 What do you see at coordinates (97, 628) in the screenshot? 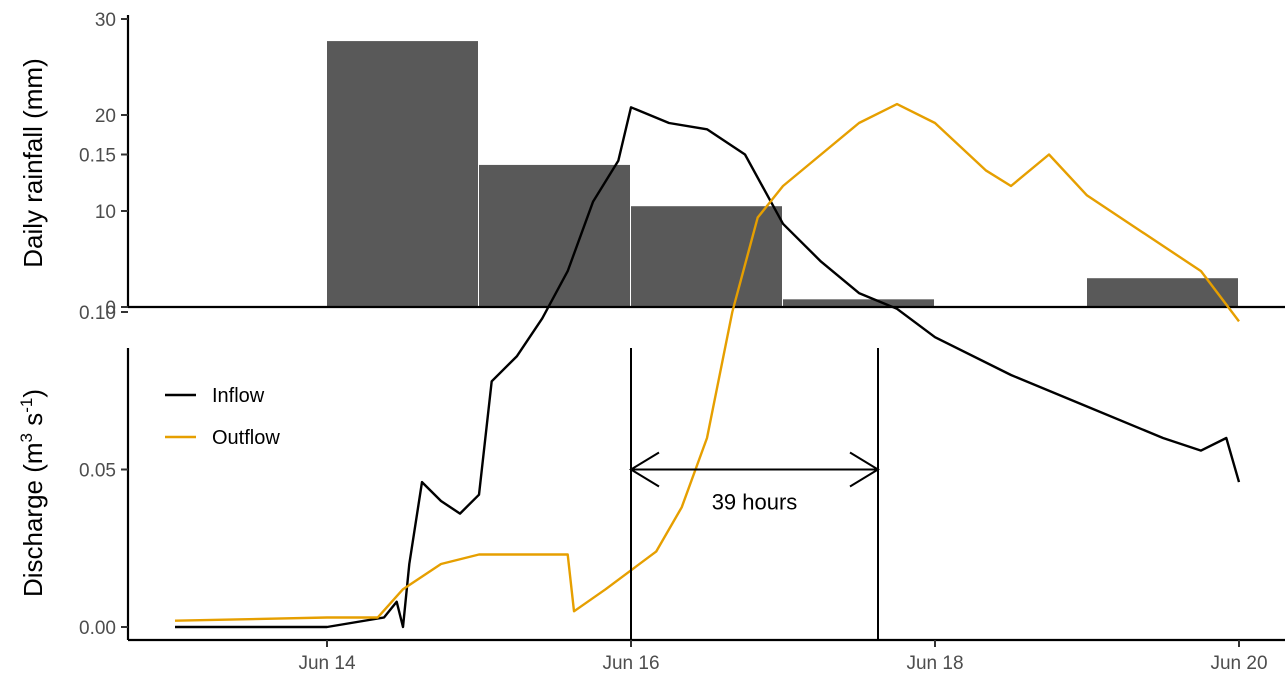
I see `y-tick-label: 0.00` at bounding box center [97, 628].